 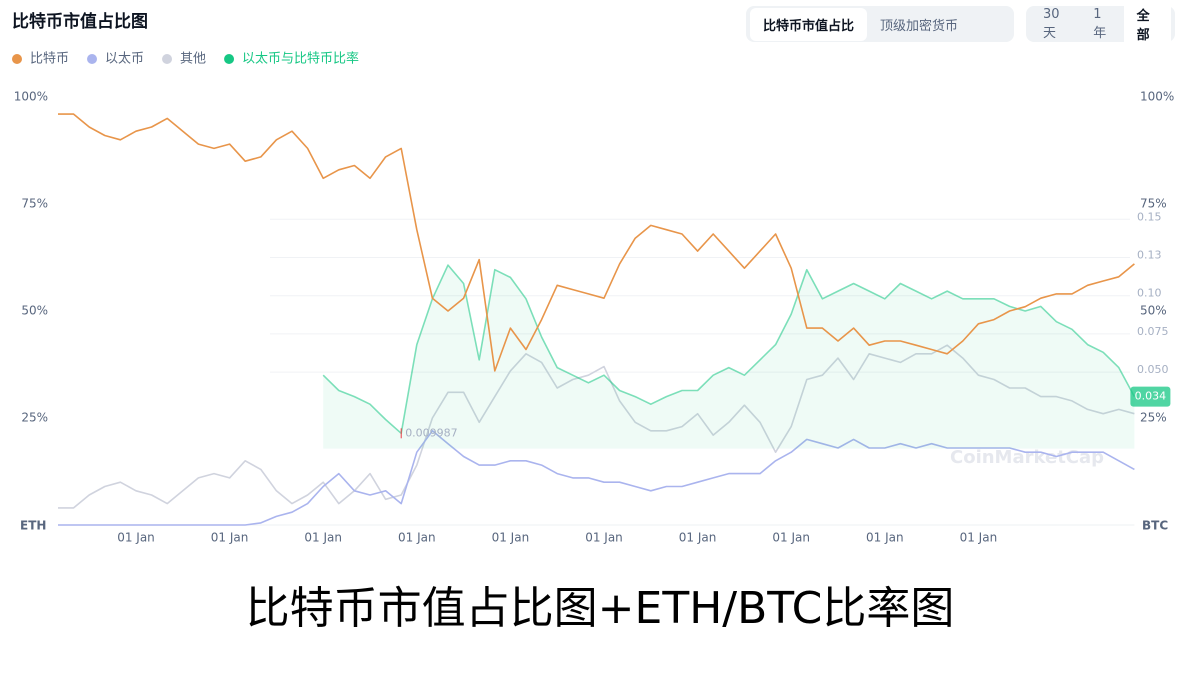 I want to click on value-label: 0.034, so click(x=1151, y=396).